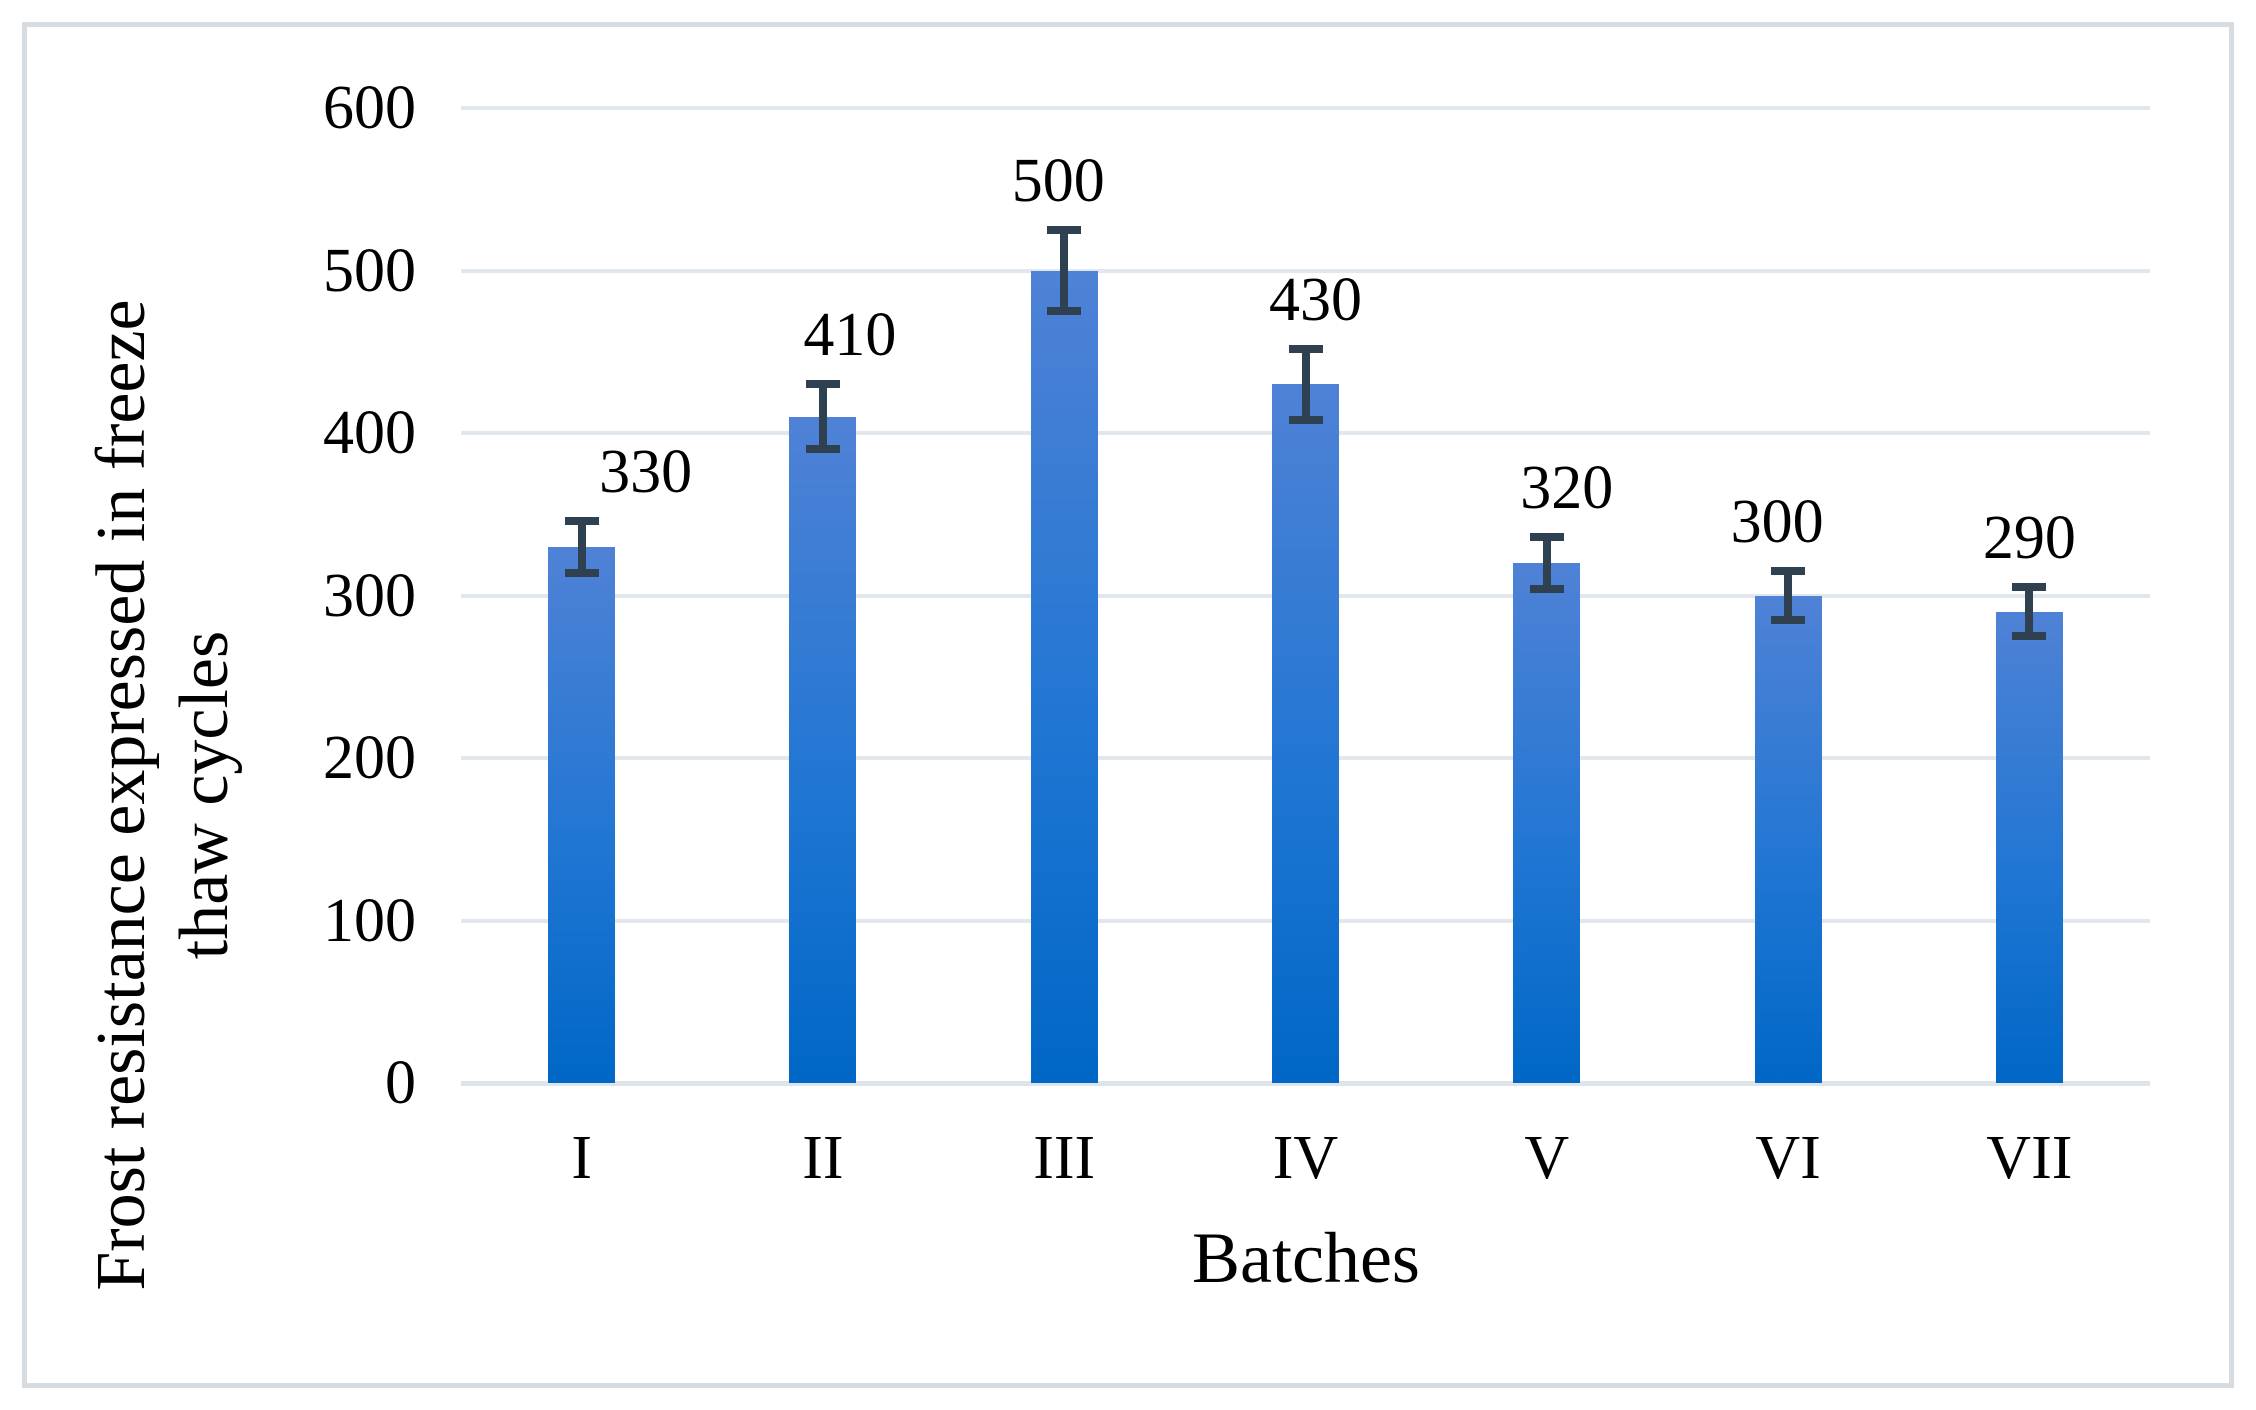 The height and width of the screenshot is (1410, 2256). I want to click on bar-IV, so click(1305, 733).